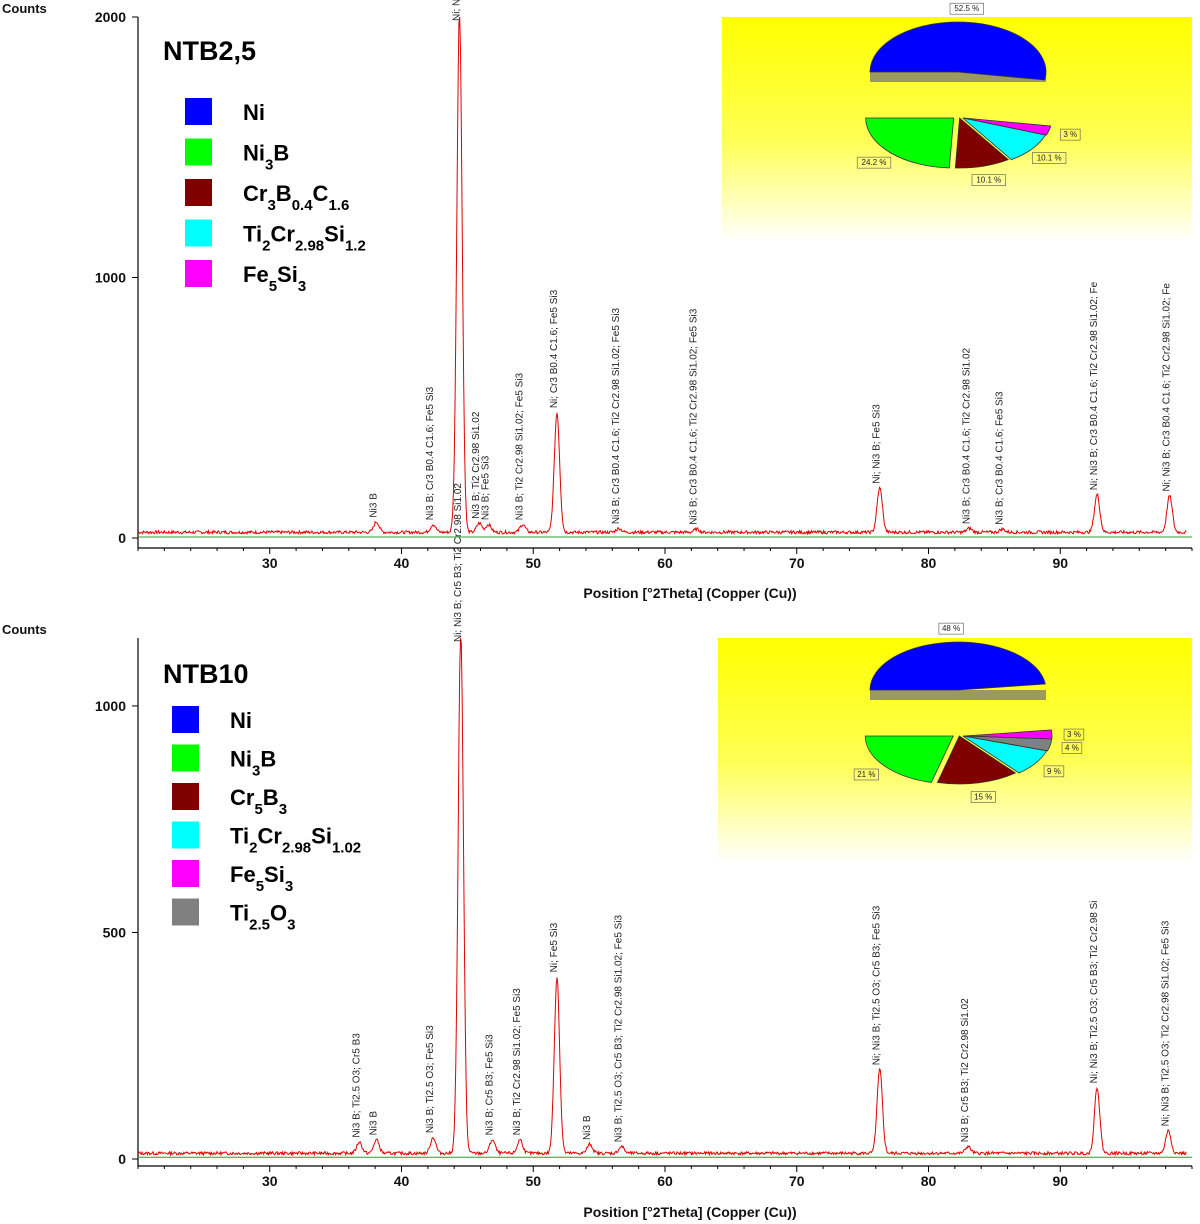  I want to click on peak-label: Ni3 B; Cr3 B0.4 C1.6; Ti2 Cr2.98 Si1.02, so click(966, 435).